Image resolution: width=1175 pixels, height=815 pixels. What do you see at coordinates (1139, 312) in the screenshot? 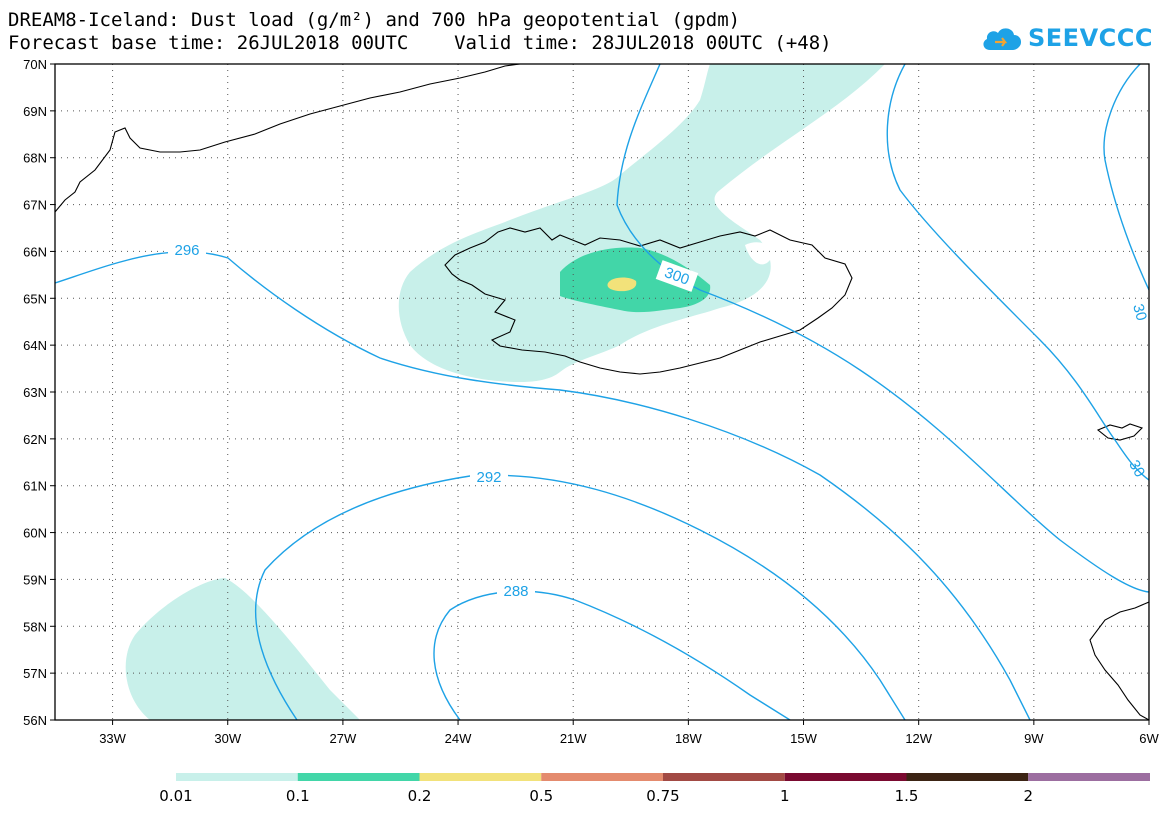
I see `contour-label-304: 30` at bounding box center [1139, 312].